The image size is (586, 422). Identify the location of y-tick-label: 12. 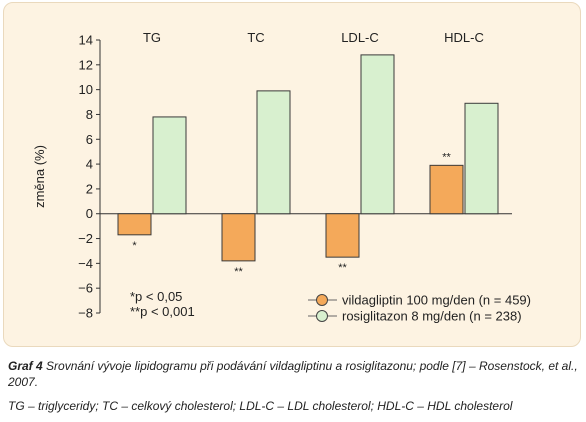
(86, 64).